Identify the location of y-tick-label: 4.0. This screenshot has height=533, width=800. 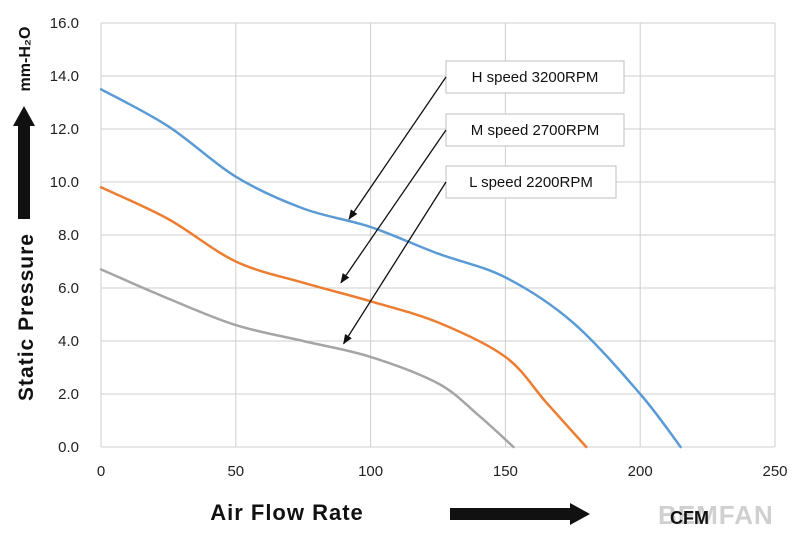
(68, 341).